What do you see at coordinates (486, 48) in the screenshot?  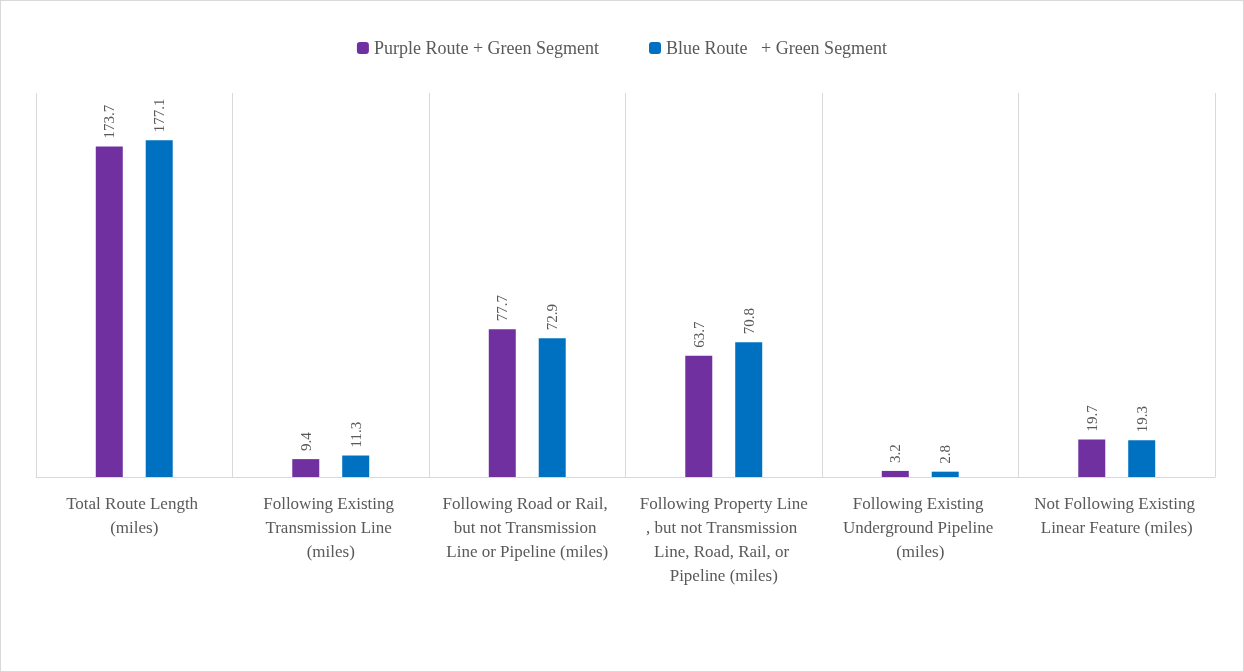 I see `legend-label: Purple Route + Green Segment` at bounding box center [486, 48].